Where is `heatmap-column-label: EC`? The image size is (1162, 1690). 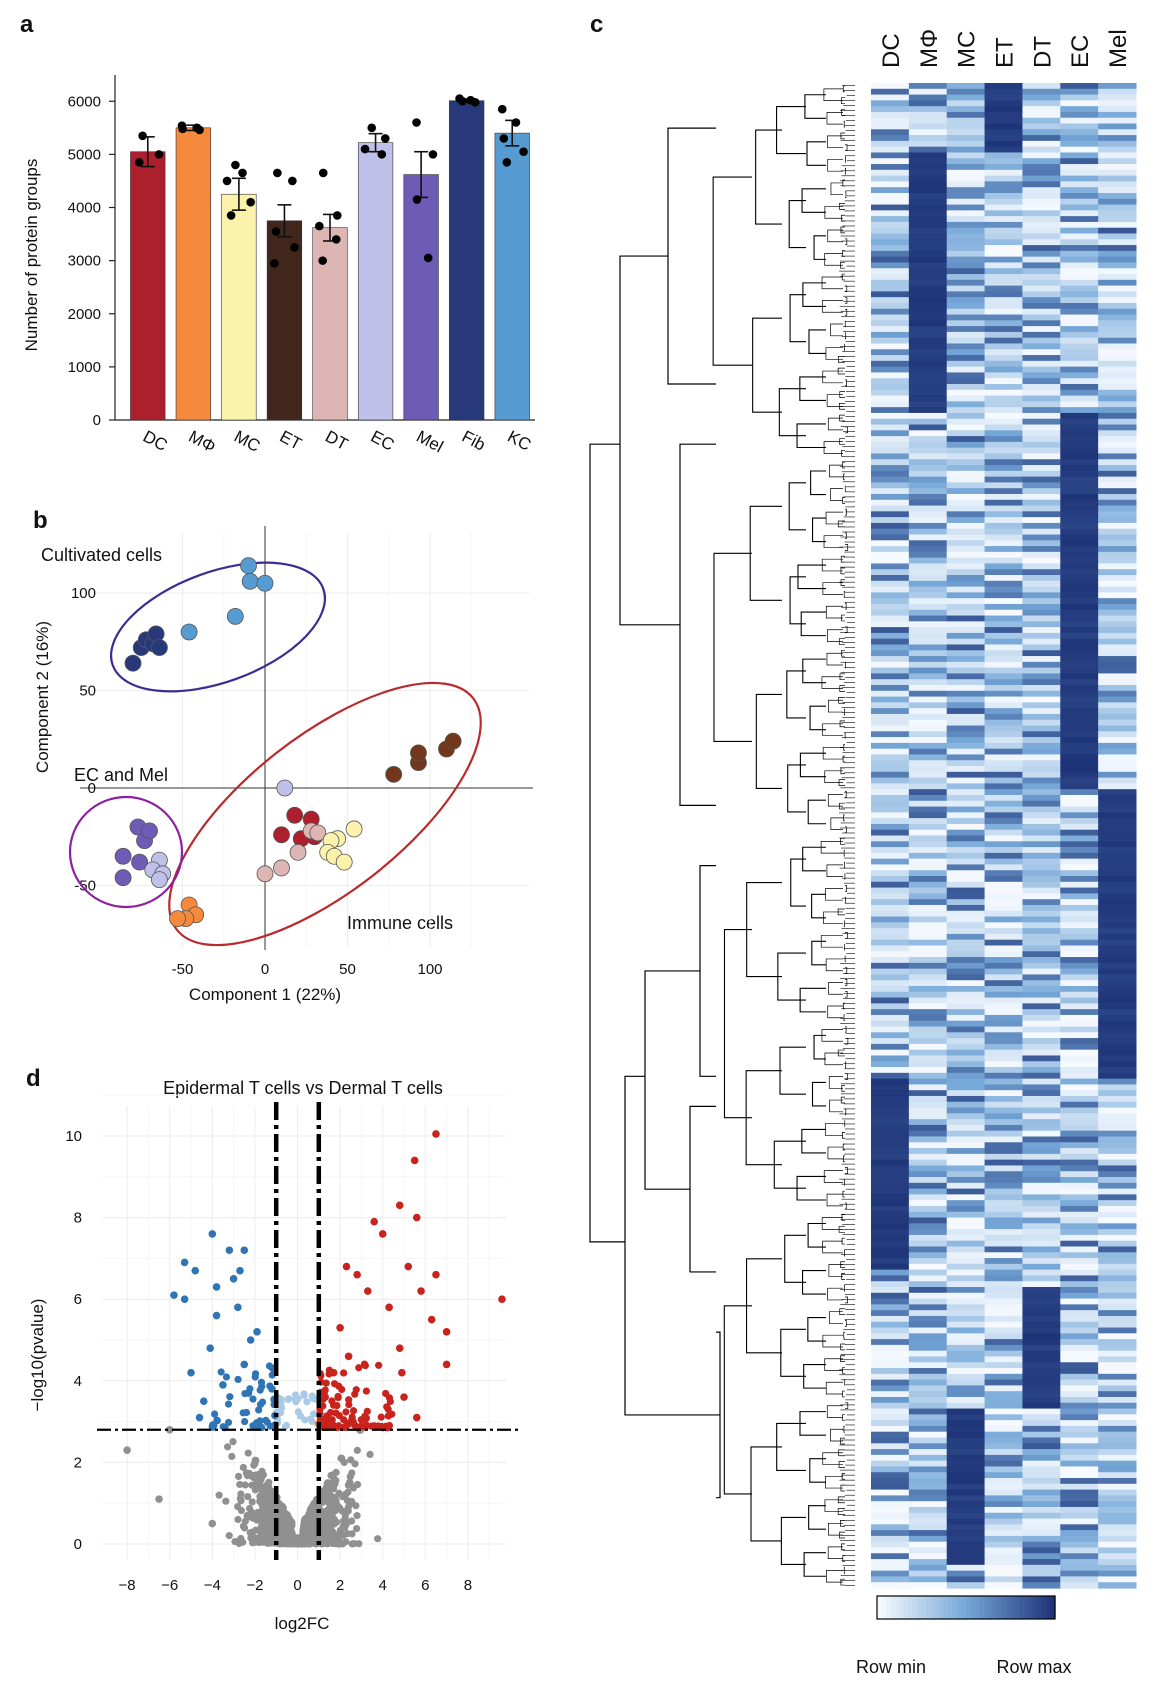
heatmap-column-label: EC is located at coordinates (1080, 51).